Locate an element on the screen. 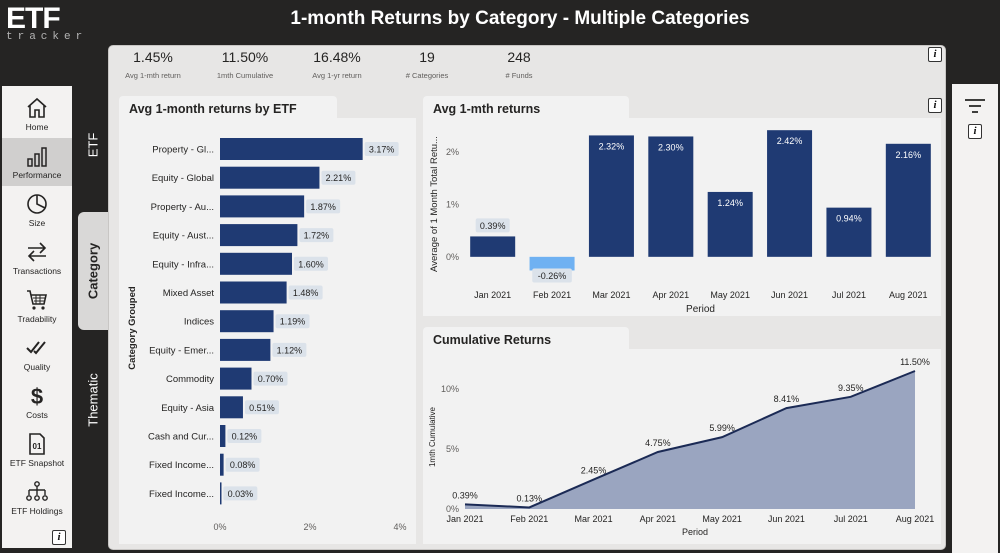 This screenshot has width=1000, height=553. nav-performance: Performance is located at coordinates (37, 162).